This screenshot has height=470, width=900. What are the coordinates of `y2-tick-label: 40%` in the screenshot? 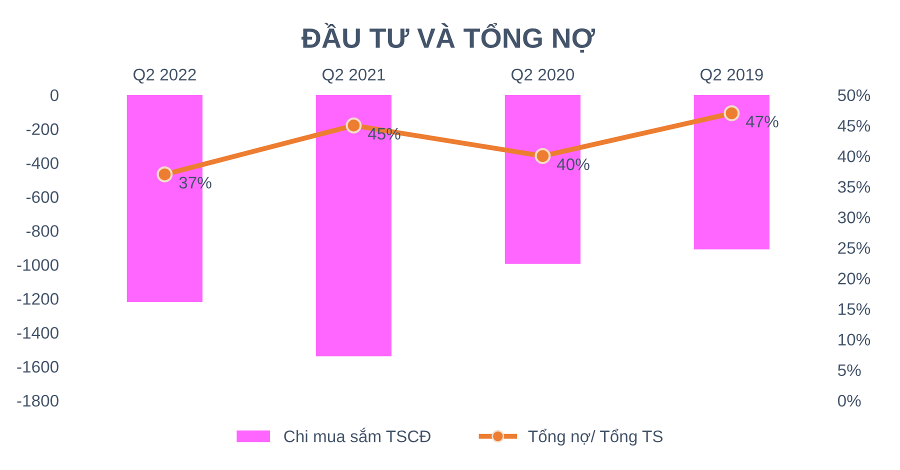 It's located at (854, 156).